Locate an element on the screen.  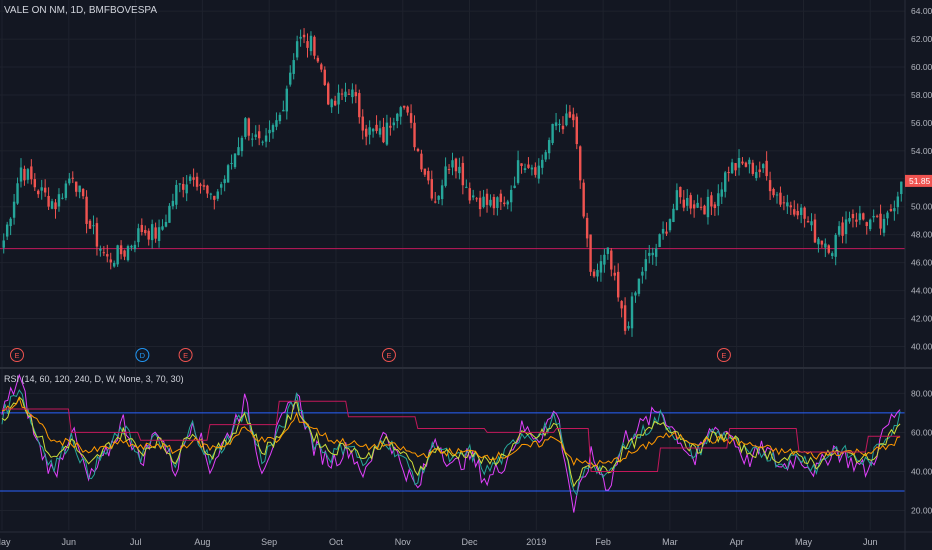
event-marker-label: E is located at coordinates (16, 355).